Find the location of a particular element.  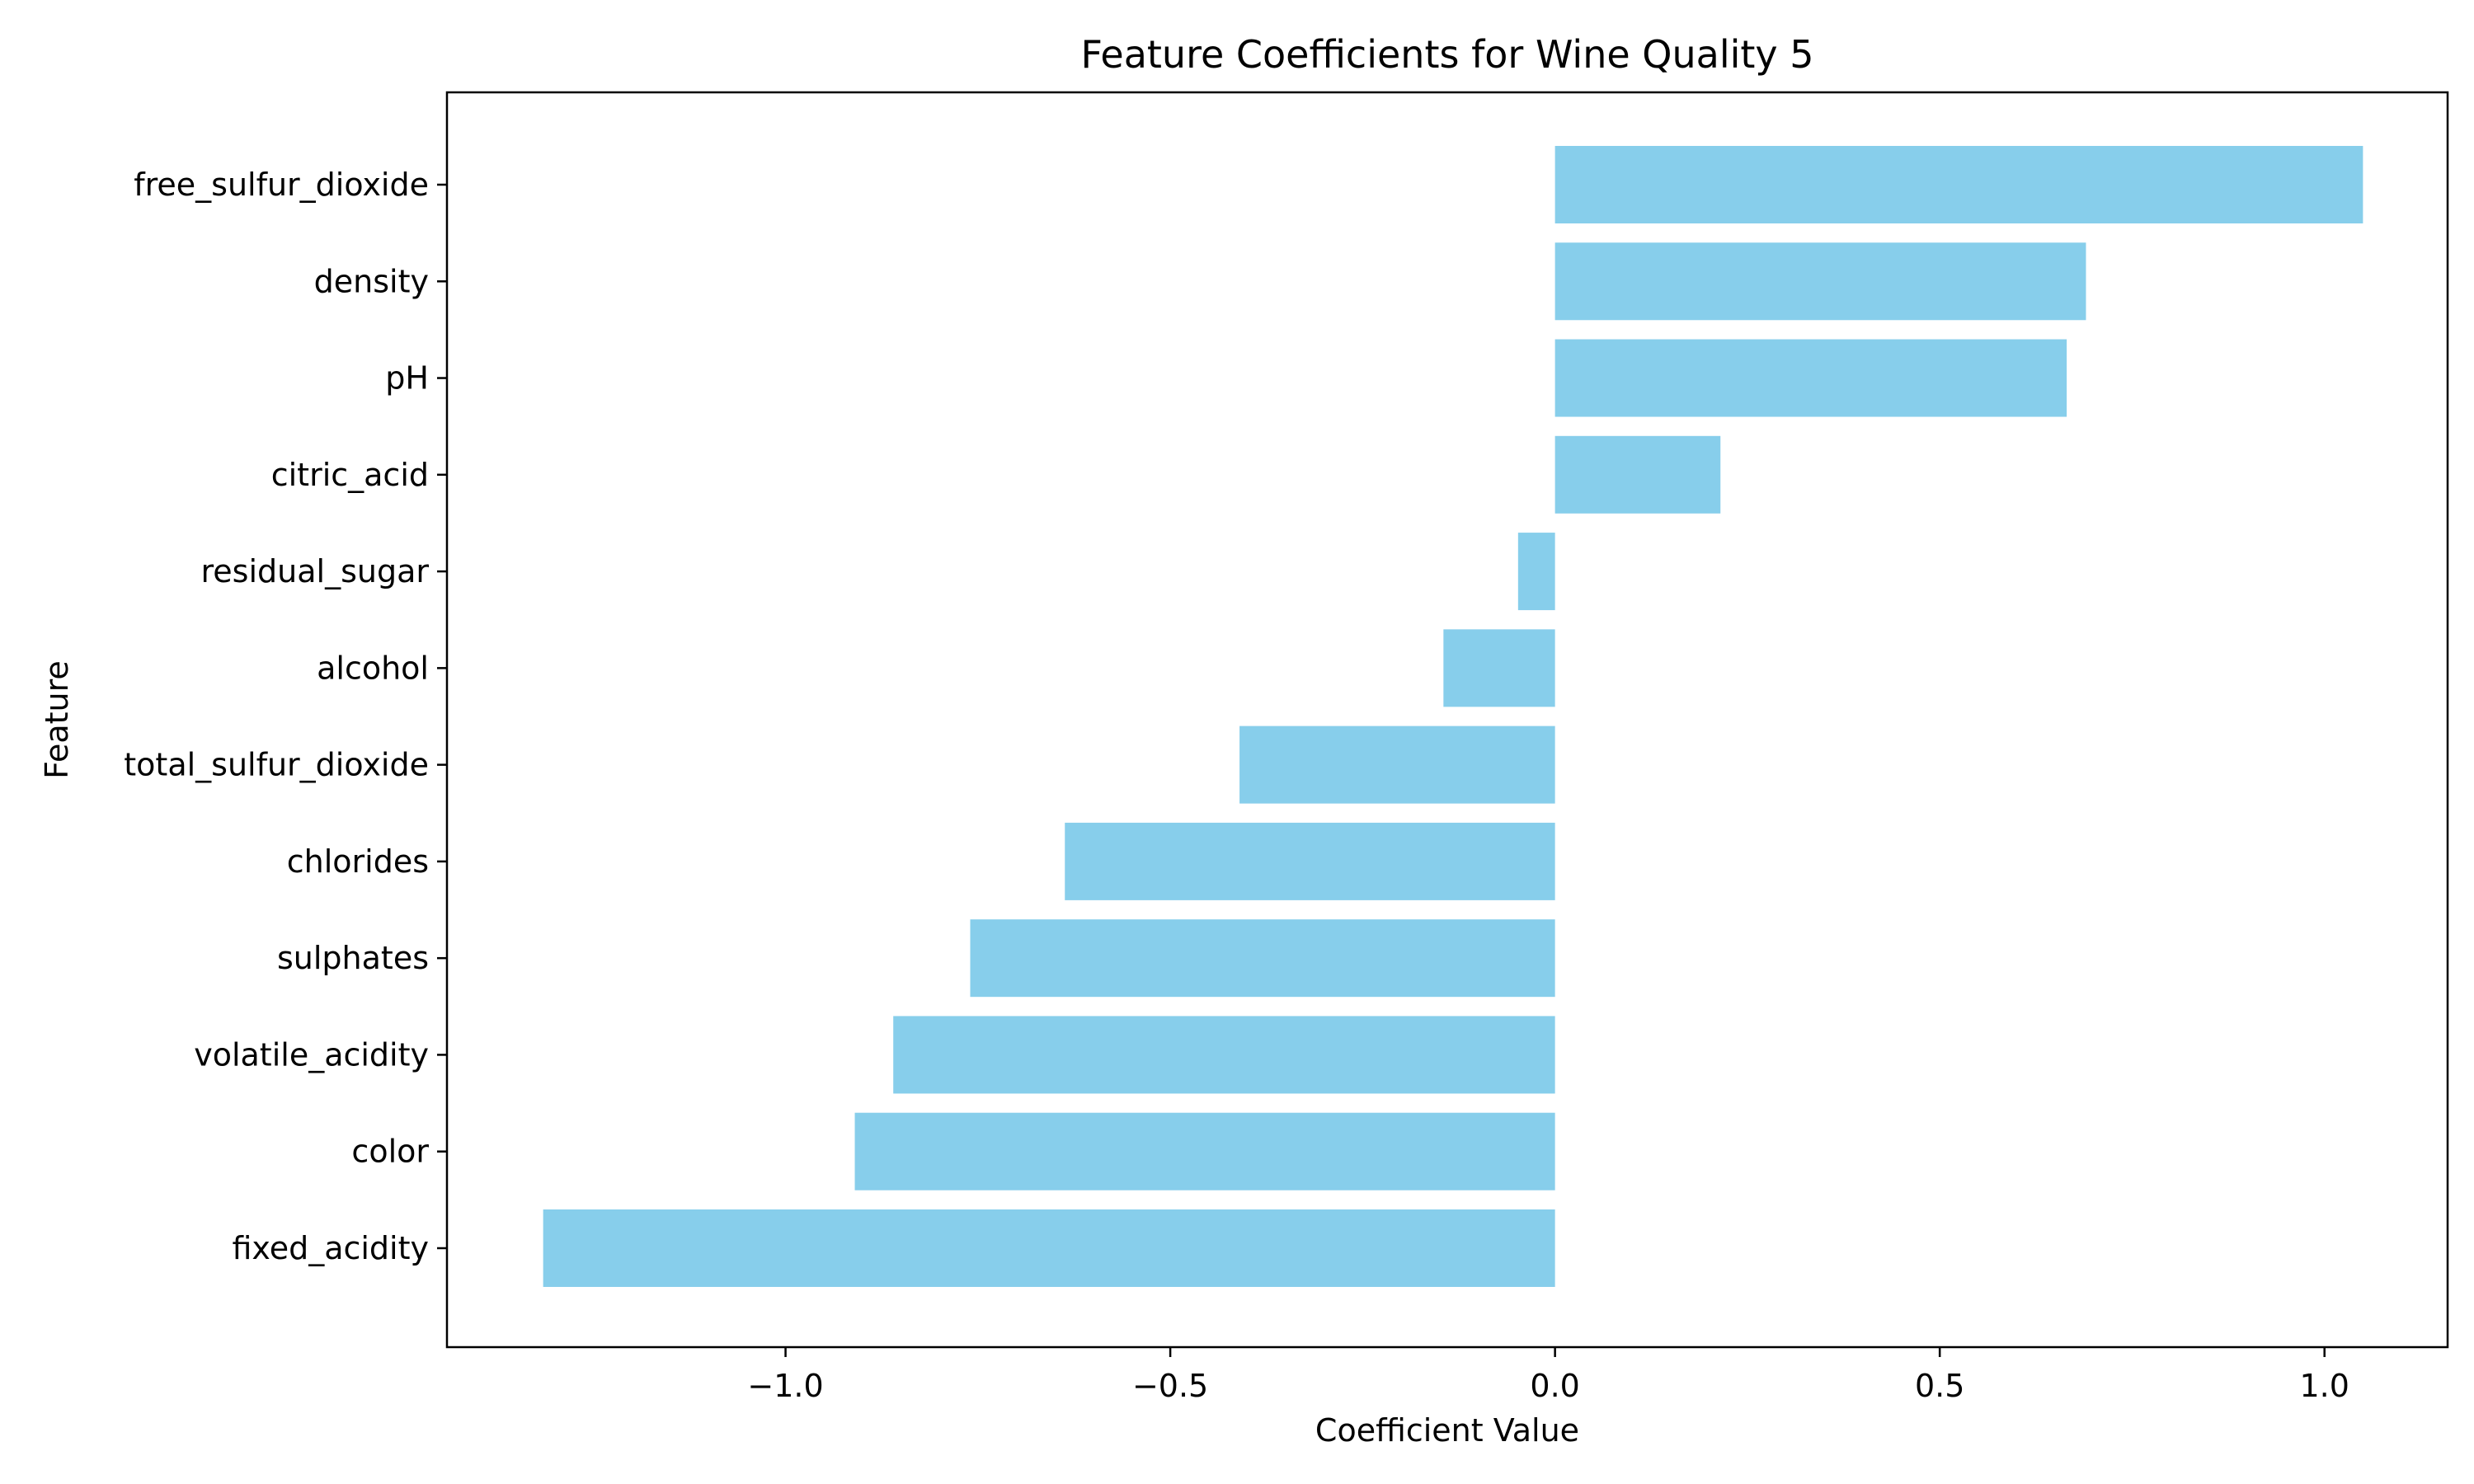

y-tick-label: chlorides is located at coordinates (358, 861).